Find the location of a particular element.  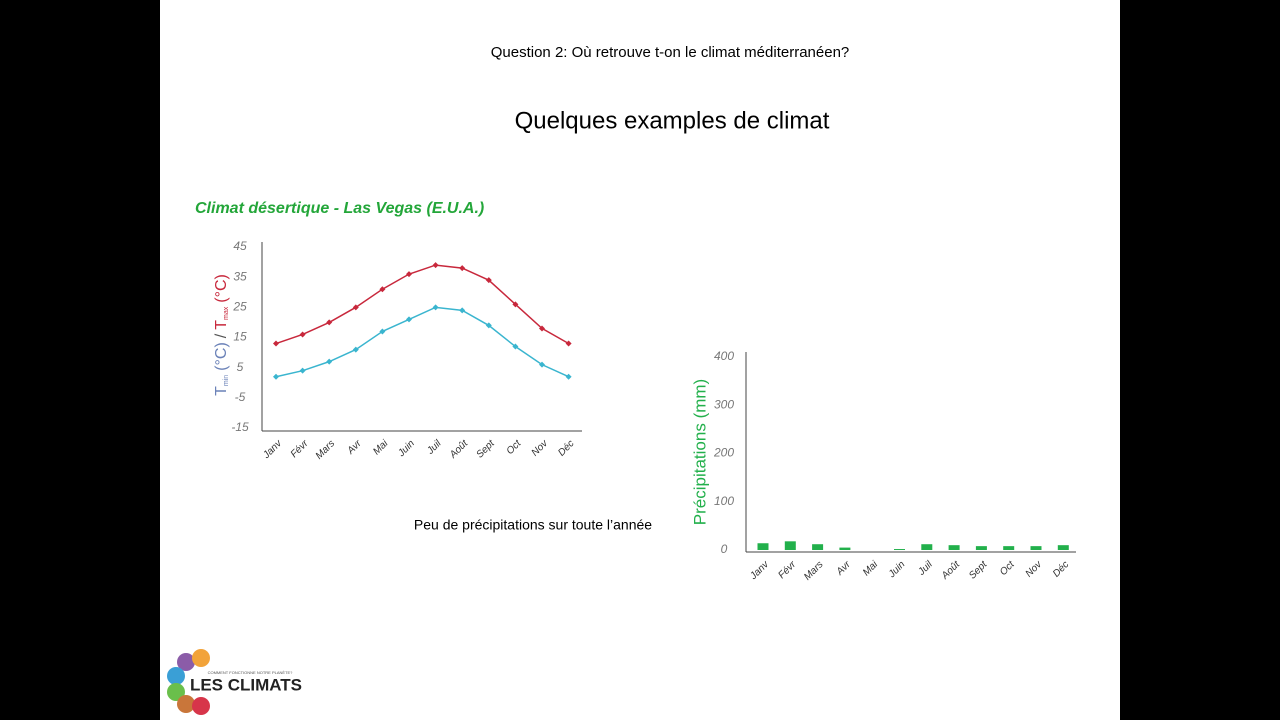

y-tick-label: 15 is located at coordinates (240, 337).